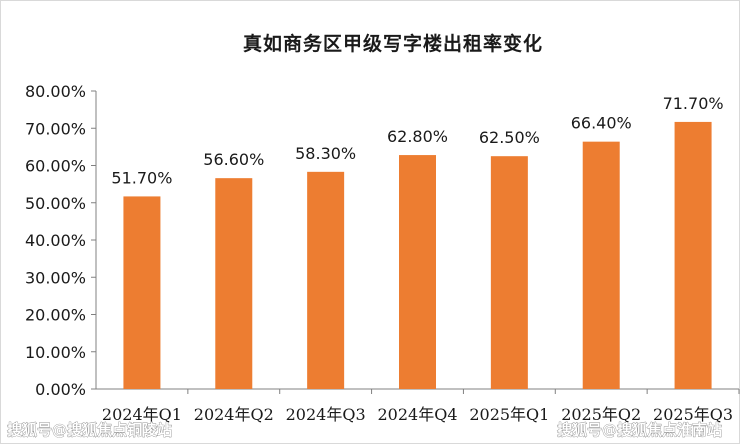  I want to click on watermark-left: 搜狐号@搜狐焦点铜陵站, so click(89, 430).